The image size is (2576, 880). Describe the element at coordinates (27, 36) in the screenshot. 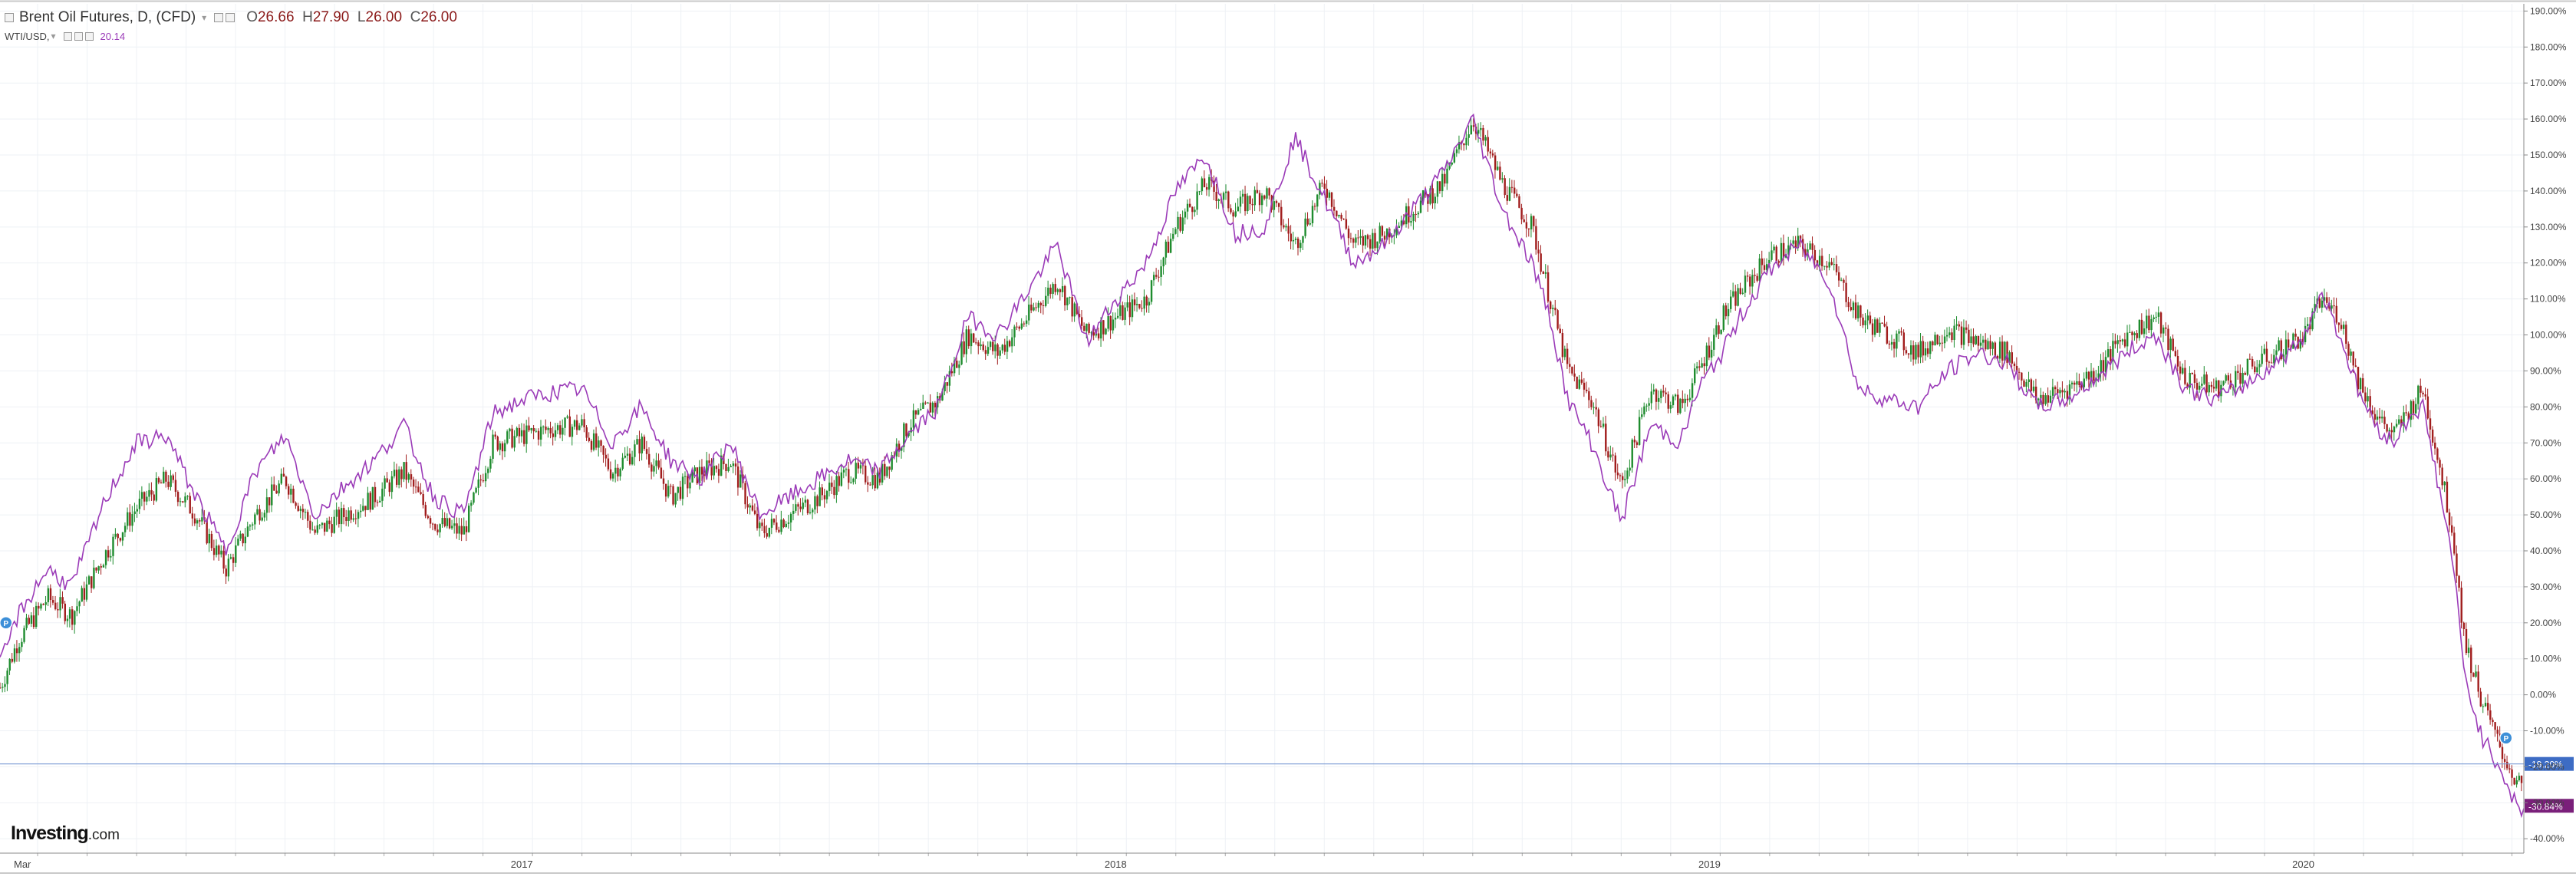

I see `compare-symbol-title: WTI/USD,` at that location.